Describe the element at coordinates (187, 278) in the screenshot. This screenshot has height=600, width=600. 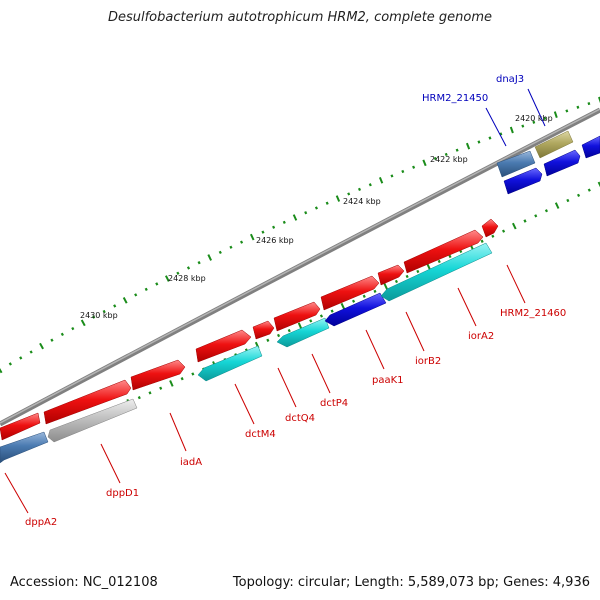
I see `kbp-label: 2428 kbp` at that location.